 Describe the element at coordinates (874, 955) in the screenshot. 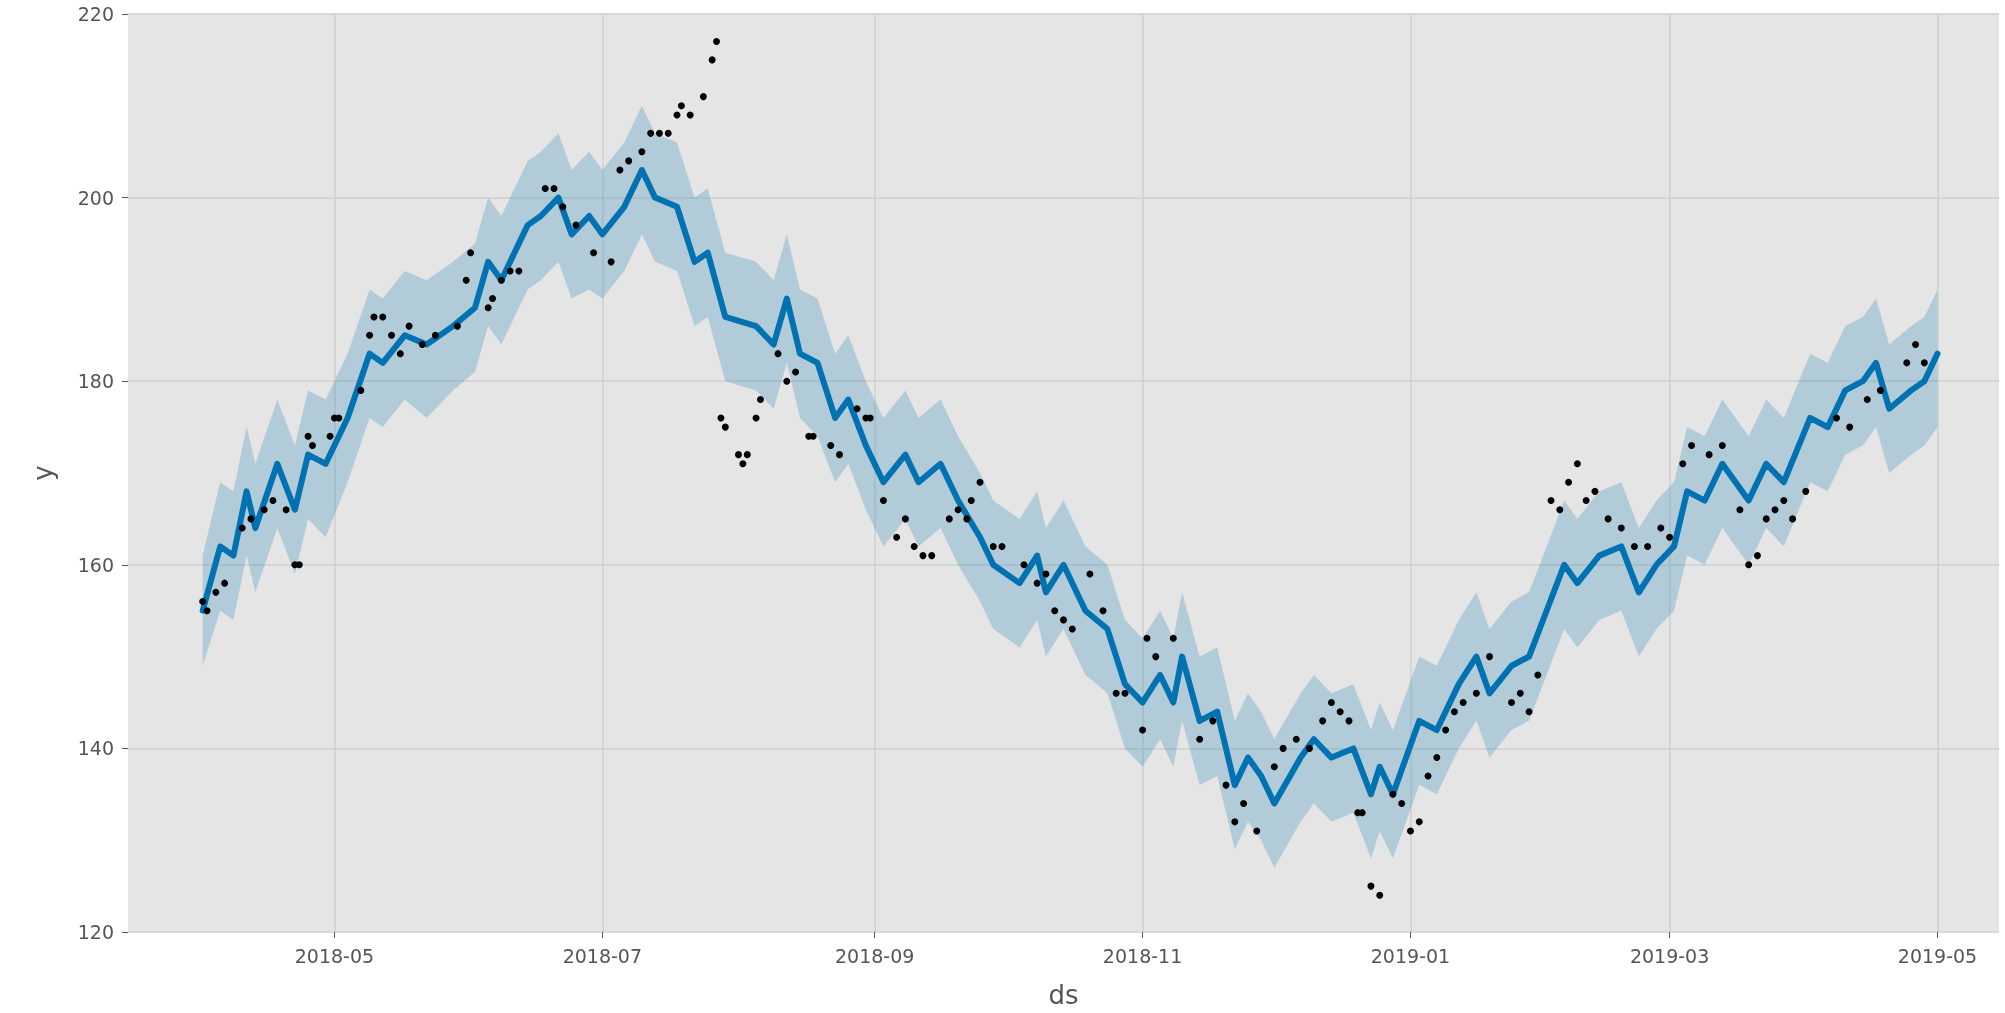

I see `x-tick-label: 2018-09` at that location.